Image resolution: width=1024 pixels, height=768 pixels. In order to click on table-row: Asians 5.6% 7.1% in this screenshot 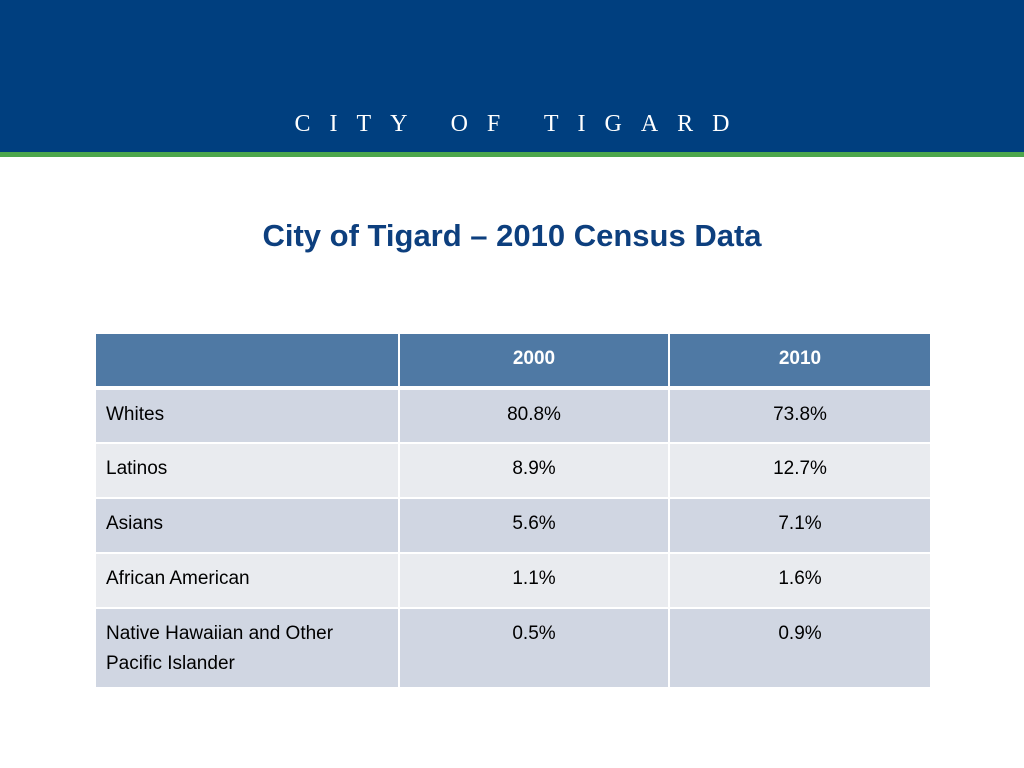, I will do `click(513, 525)`.